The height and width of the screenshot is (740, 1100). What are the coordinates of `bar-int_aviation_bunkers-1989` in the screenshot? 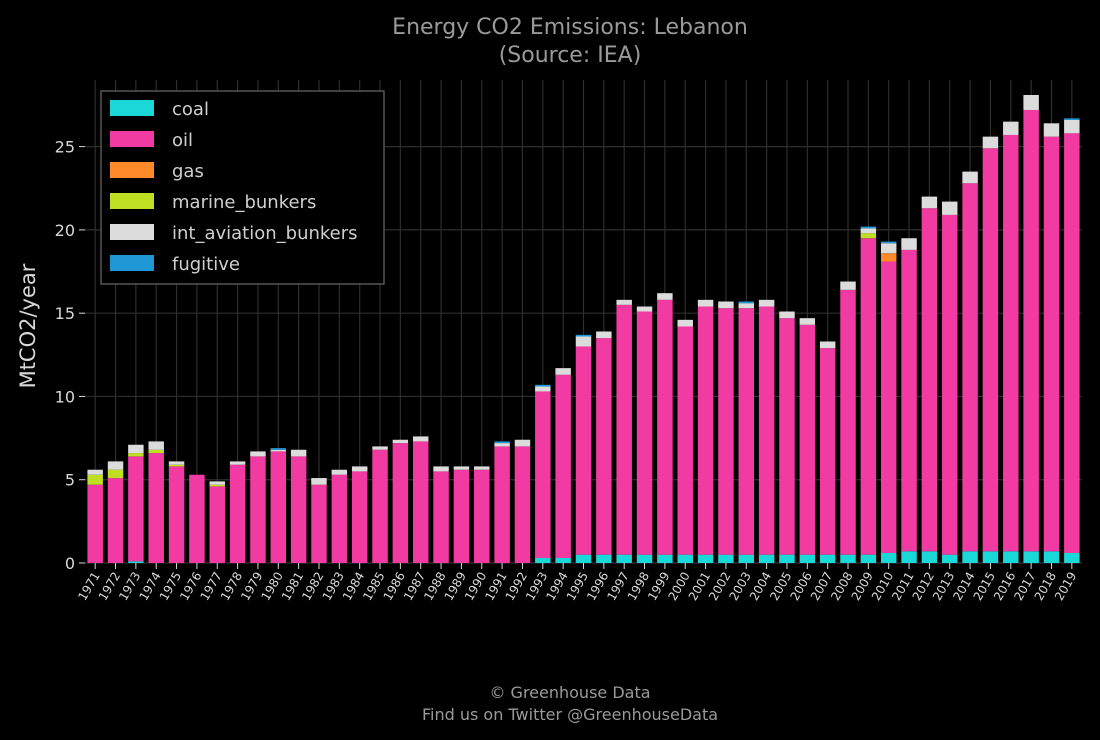 It's located at (461, 468).